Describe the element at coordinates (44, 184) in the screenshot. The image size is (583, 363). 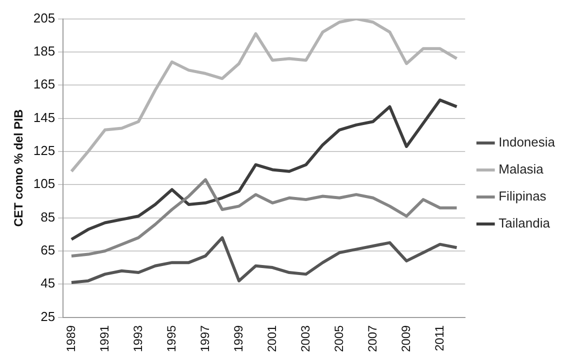
I see `y-tick-label: 105` at that location.